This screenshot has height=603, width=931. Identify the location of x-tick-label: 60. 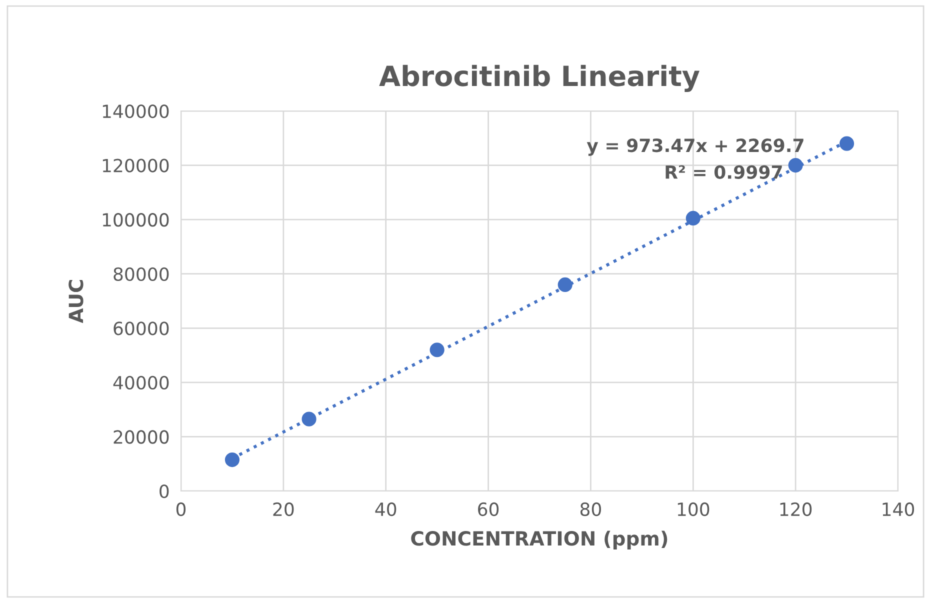
(488, 509).